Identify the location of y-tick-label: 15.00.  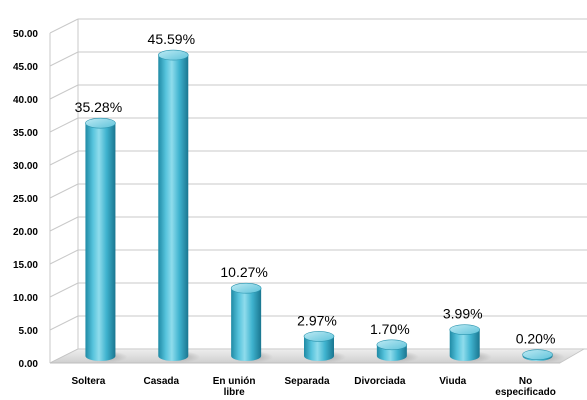
(25, 265).